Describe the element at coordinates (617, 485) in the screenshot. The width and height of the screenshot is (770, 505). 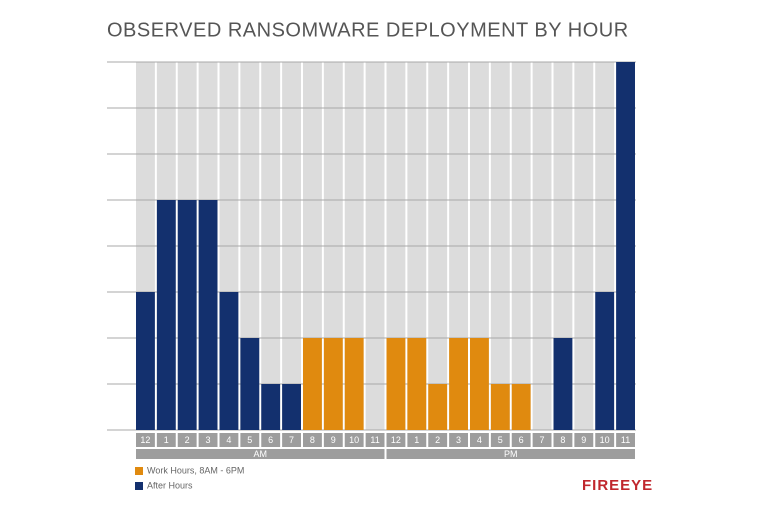
I see `logo: FIREEYE` at that location.